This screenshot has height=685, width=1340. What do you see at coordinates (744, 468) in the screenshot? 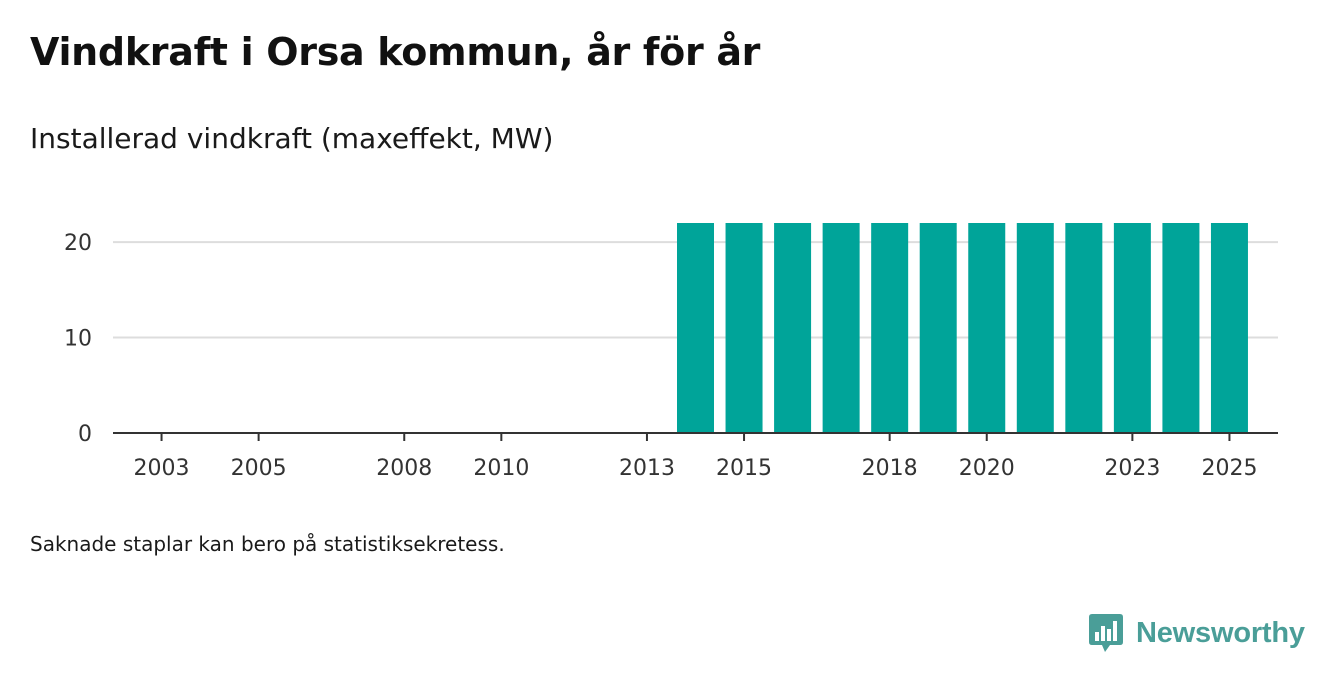
I see `x-tick-label: 2015` at bounding box center [744, 468].